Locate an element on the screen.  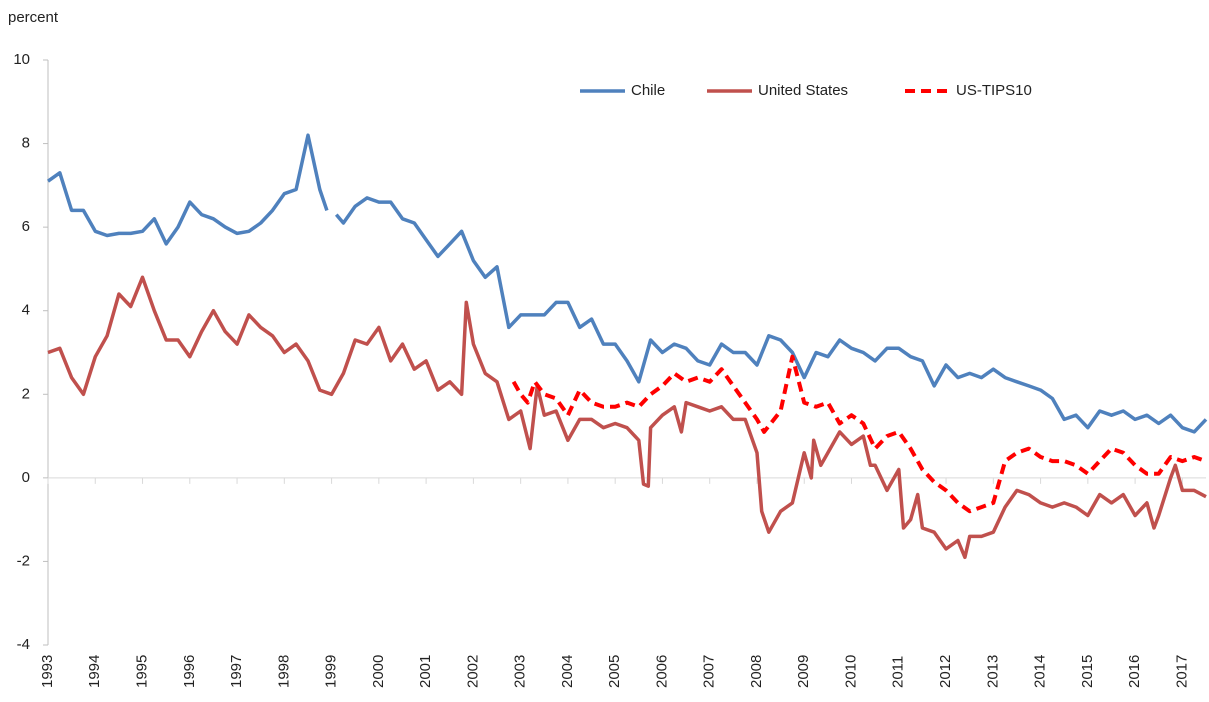
y-tick-label: 6 is located at coordinates (26, 226).